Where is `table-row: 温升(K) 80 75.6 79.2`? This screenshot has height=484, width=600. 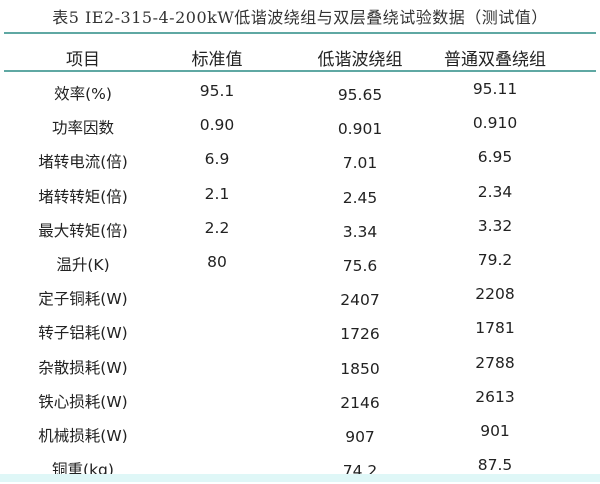 table-row: 温升(K) 80 75.6 79.2 is located at coordinates (300, 262).